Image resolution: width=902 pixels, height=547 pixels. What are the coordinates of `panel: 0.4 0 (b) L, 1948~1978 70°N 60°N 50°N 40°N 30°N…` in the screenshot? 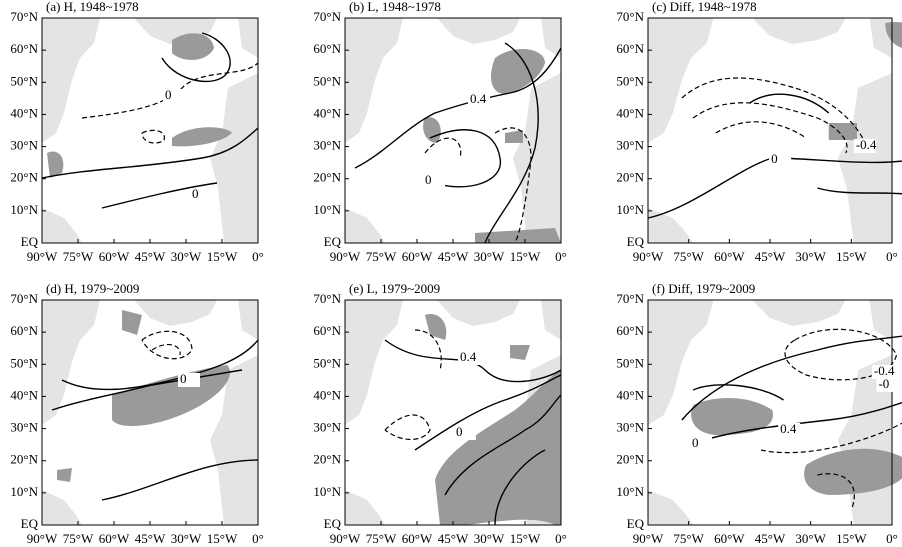 It's located at (439, 132).